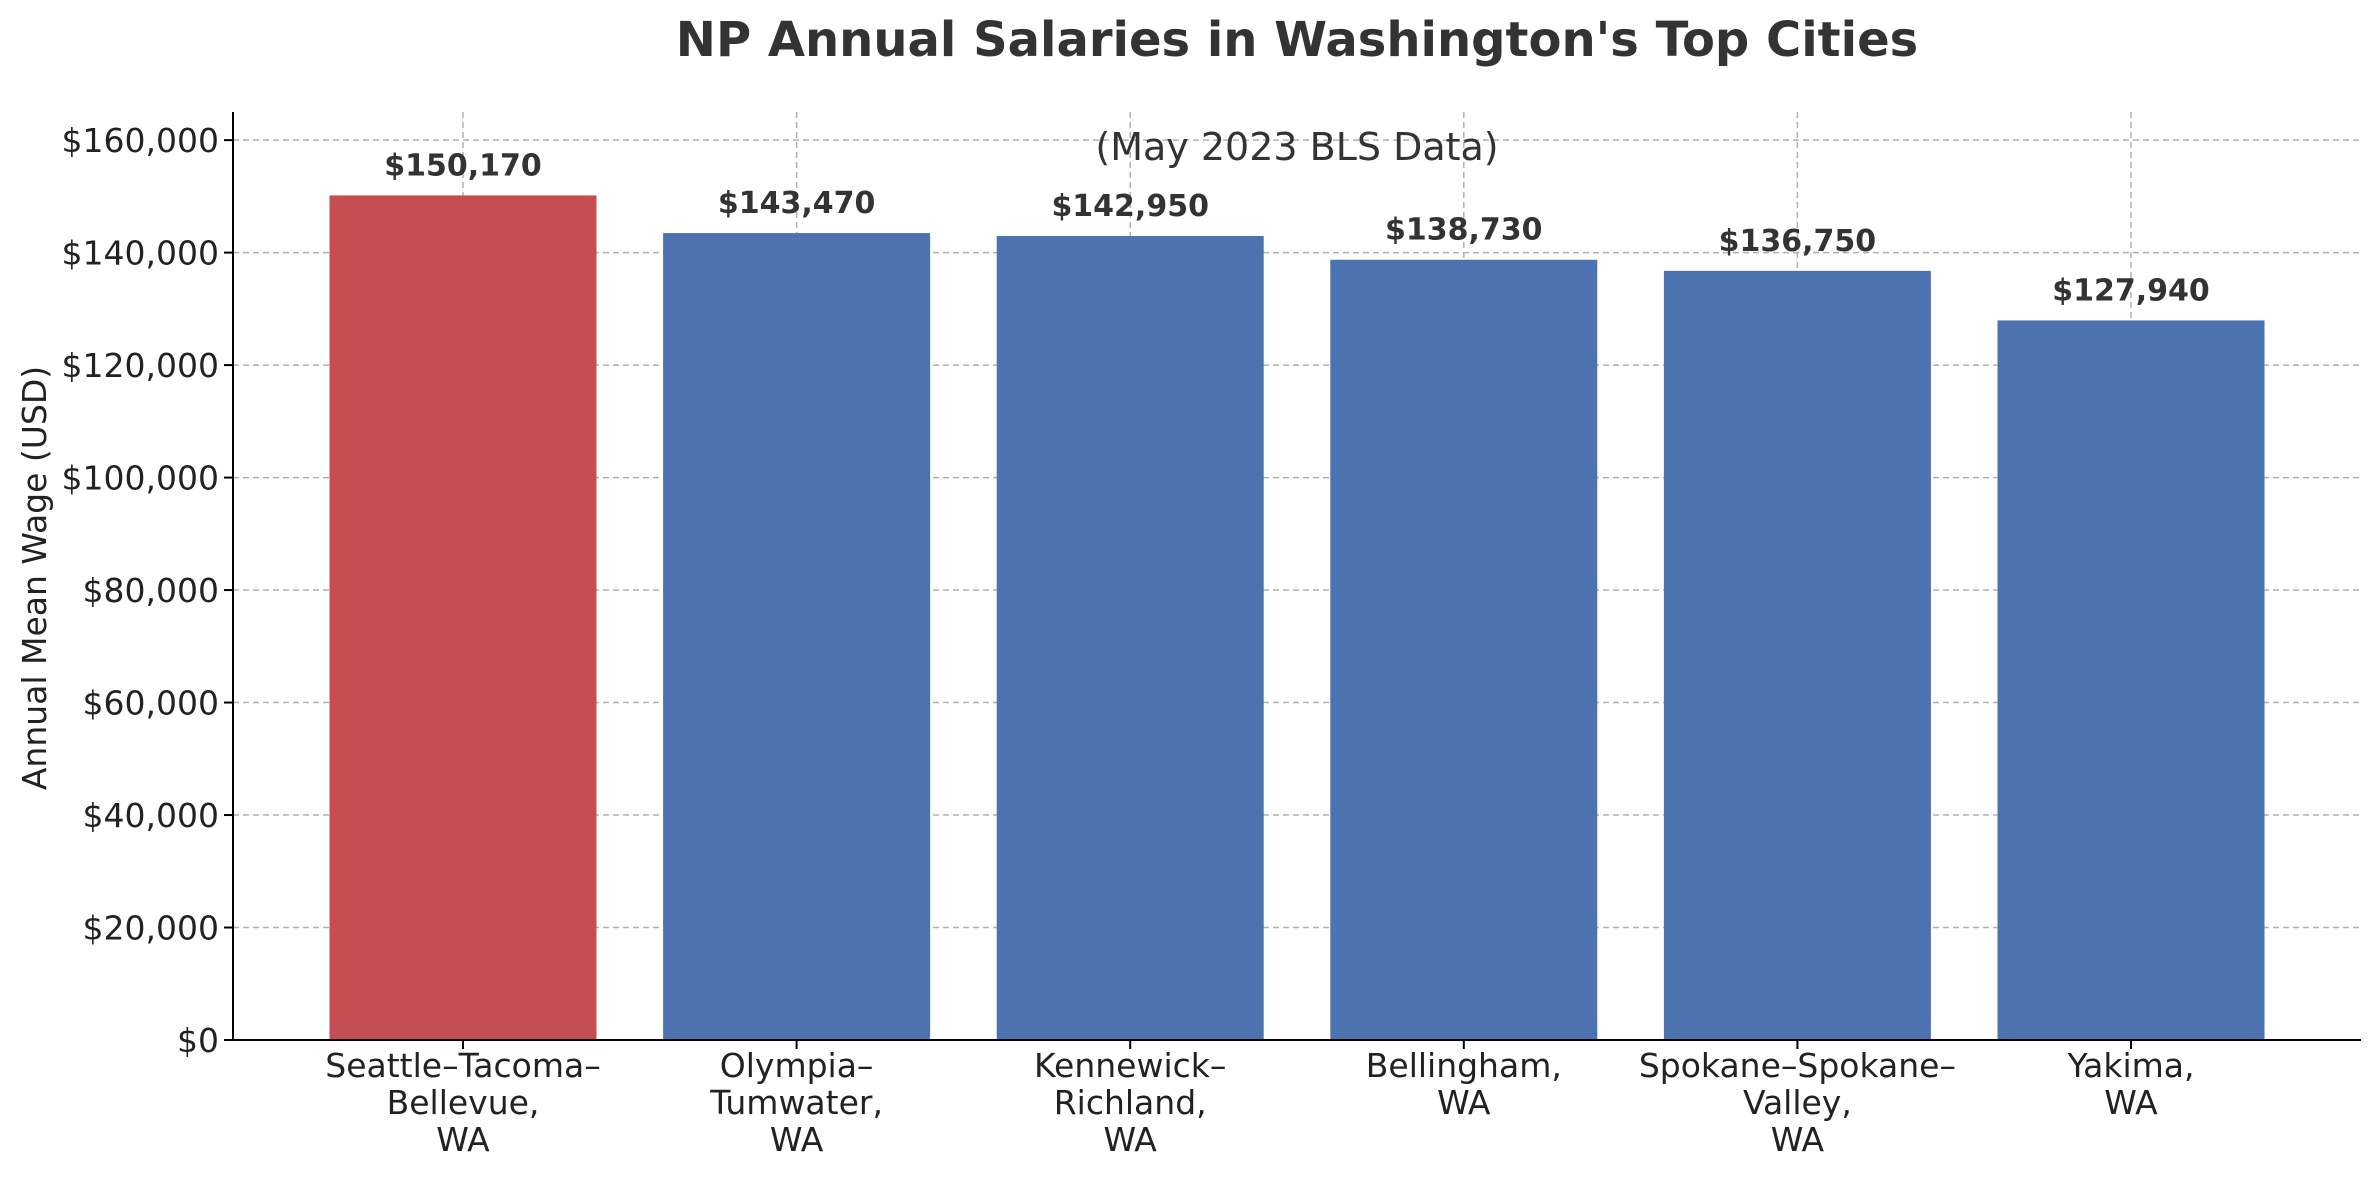 This screenshot has width=2379, height=1179. Describe the element at coordinates (198, 1040) in the screenshot. I see `y-tick-label: $0` at that location.